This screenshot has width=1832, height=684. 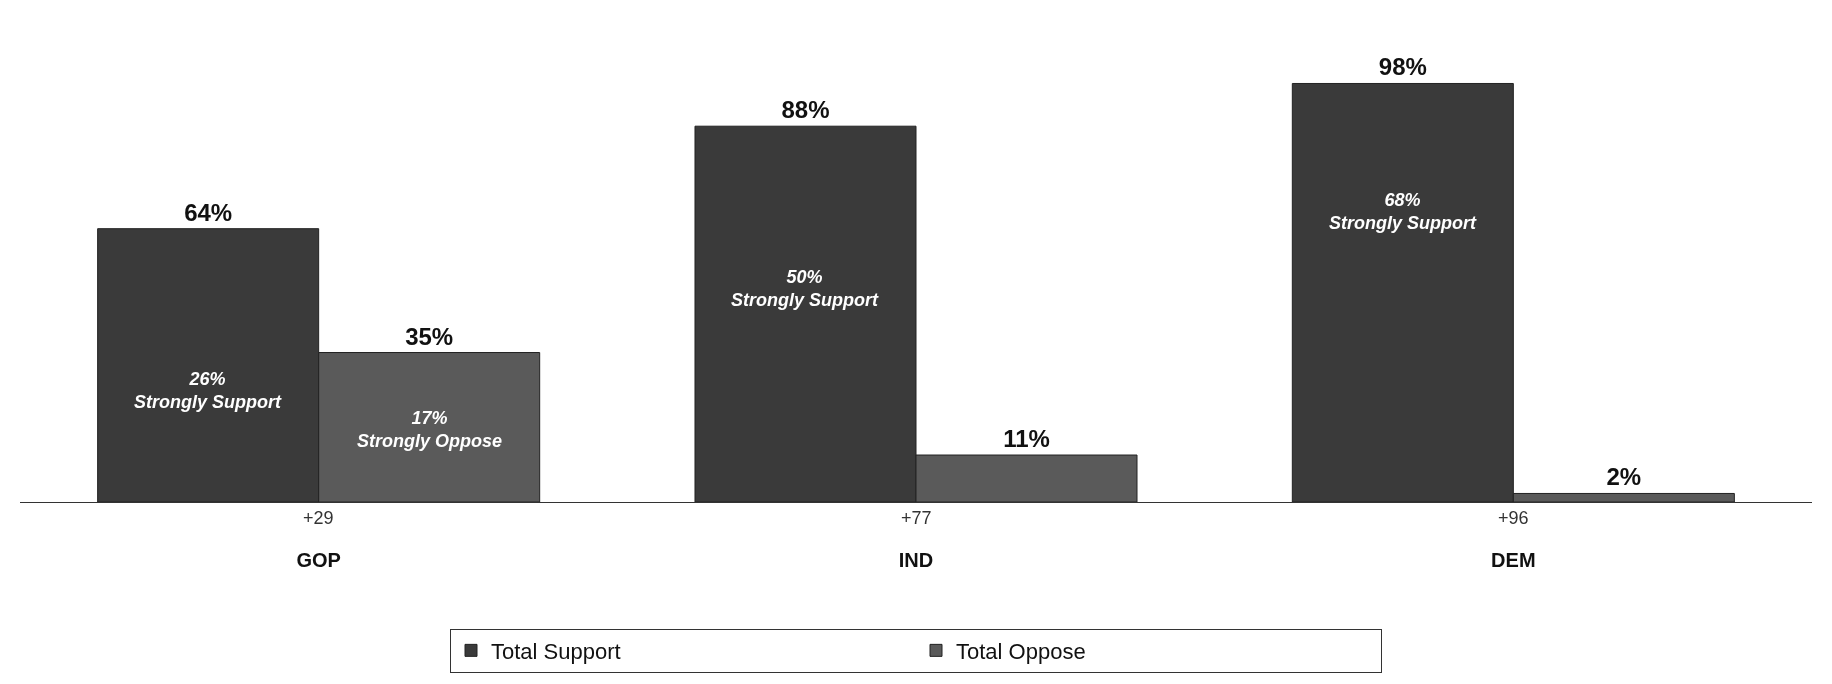 I want to click on x-tick-label: IND, so click(x=916, y=560).